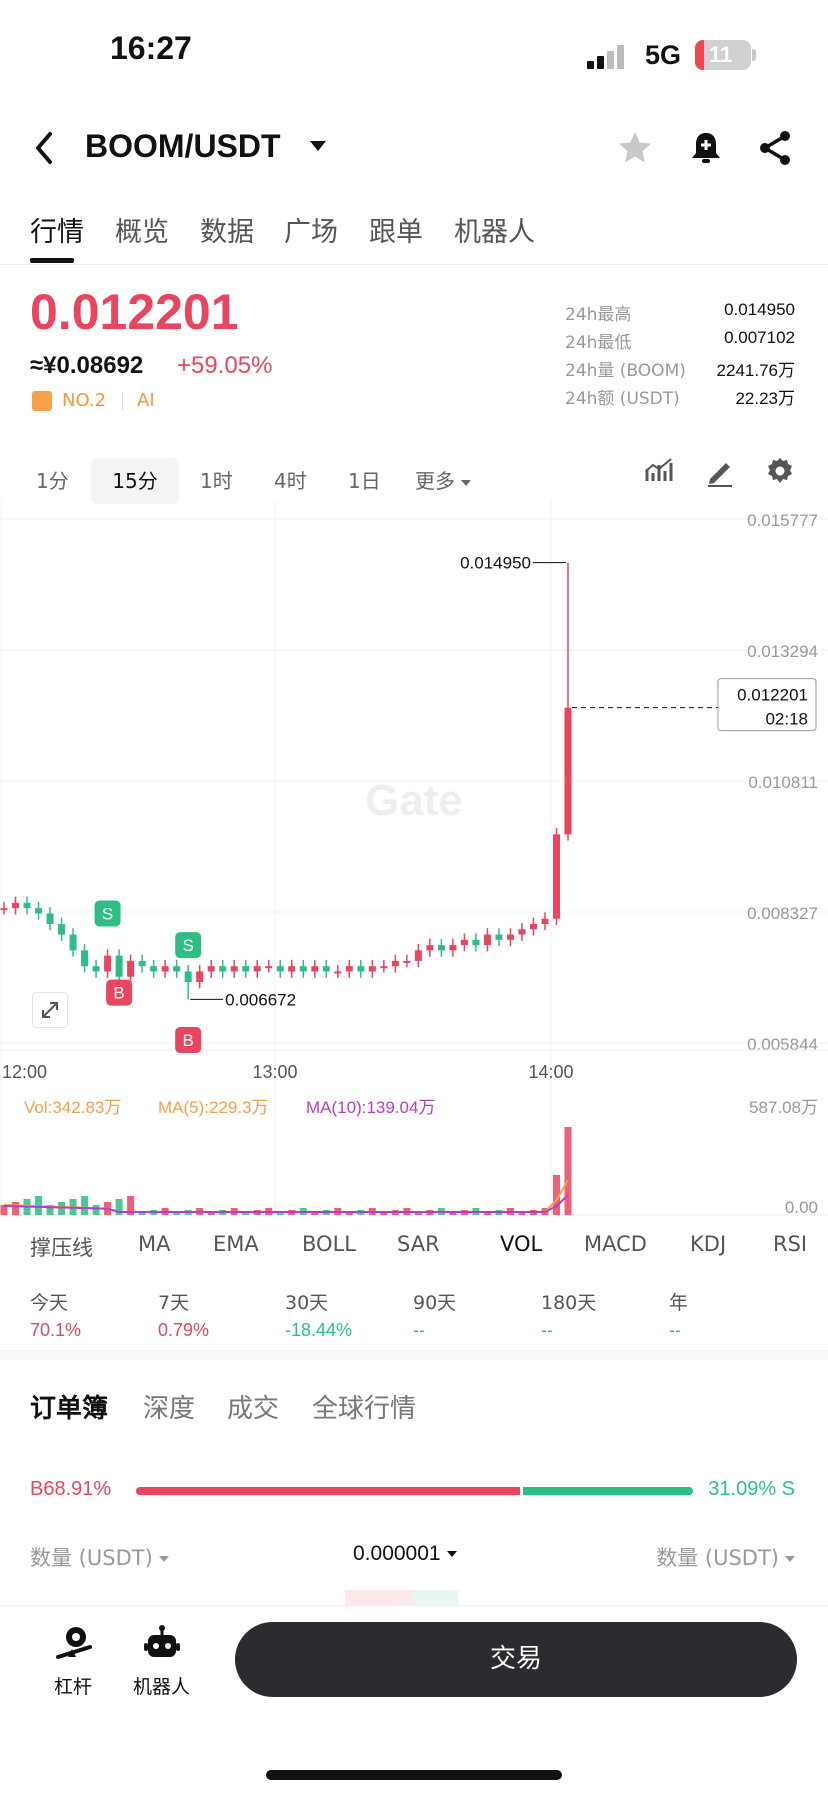 This screenshot has width=828, height=1795. Describe the element at coordinates (50, 1010) in the screenshot. I see `fullscreen-button` at that location.